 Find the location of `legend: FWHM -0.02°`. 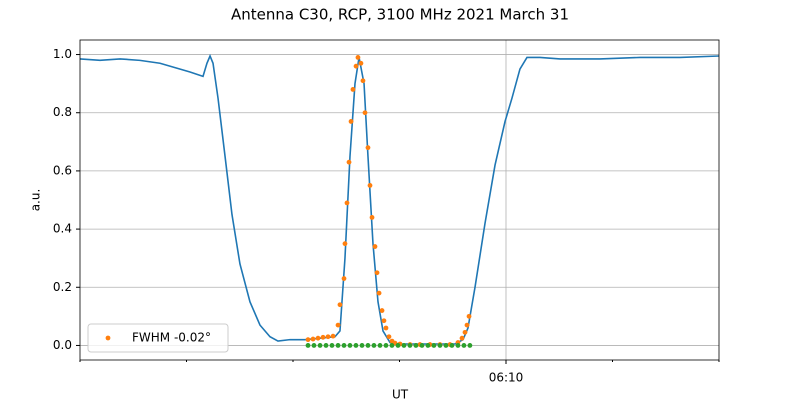

legend: FWHM -0.02° is located at coordinates (158, 338).